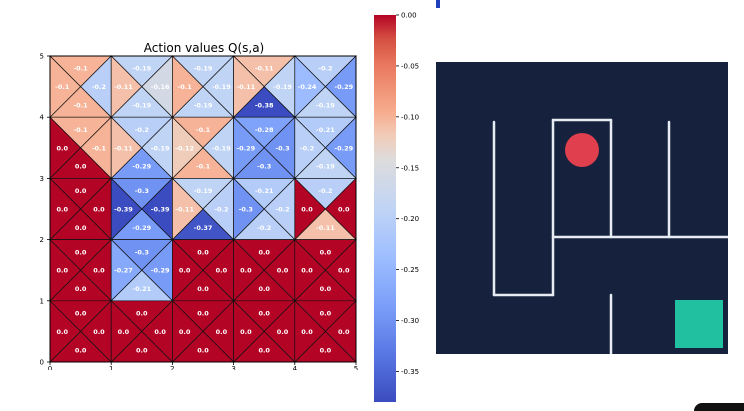 This screenshot has height=411, width=744. What do you see at coordinates (160, 87) in the screenshot?
I see `q-value-label: -0.16` at bounding box center [160, 87].